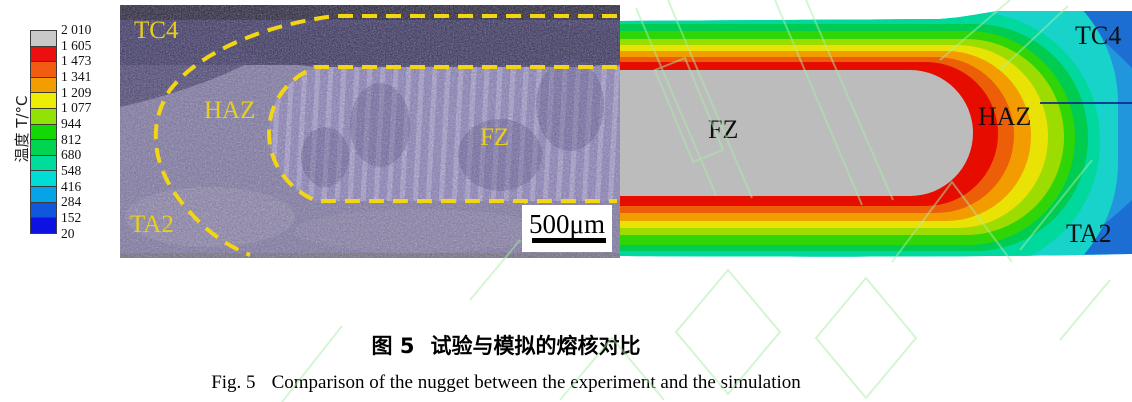 This screenshot has height=402, width=1132. What do you see at coordinates (68, 233) in the screenshot?
I see `legend-value-label: 20` at bounding box center [68, 233].